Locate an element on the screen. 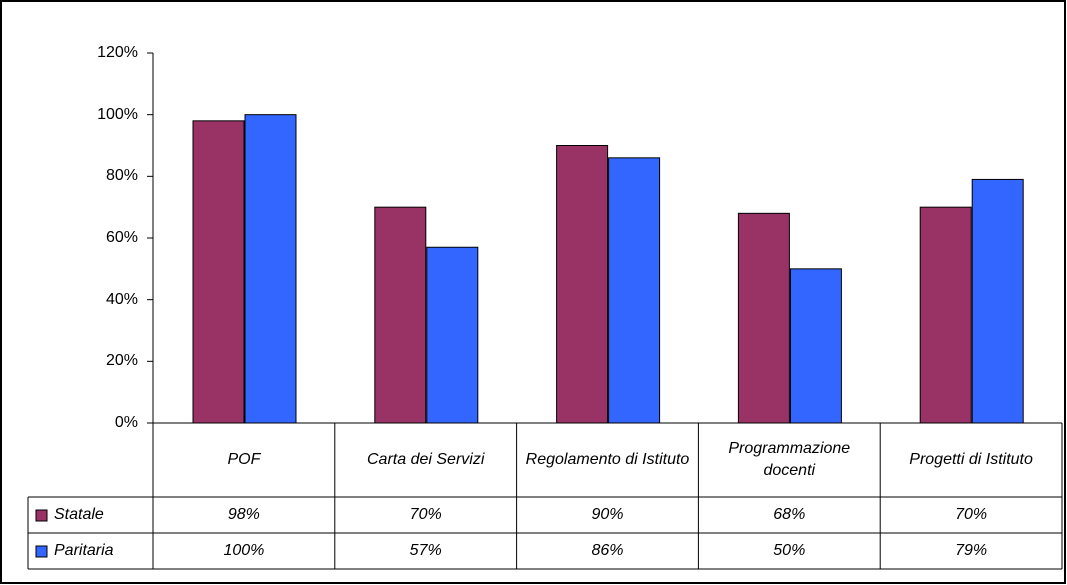 The width and height of the screenshot is (1067, 585). value-label: 86% is located at coordinates (607, 550).